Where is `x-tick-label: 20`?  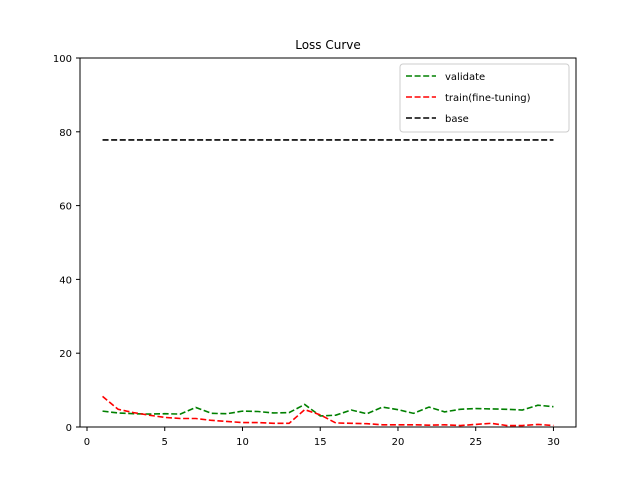 x-tick-label: 20 is located at coordinates (398, 442).